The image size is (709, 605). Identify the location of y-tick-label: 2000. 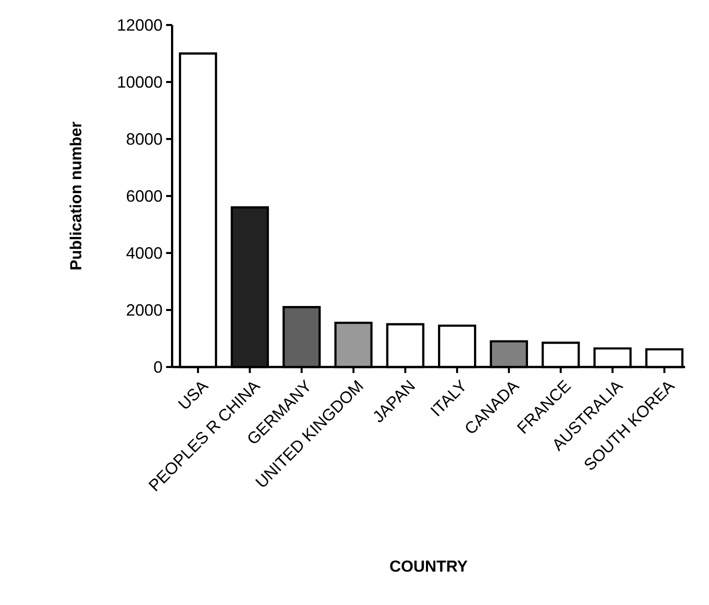
(144, 310).